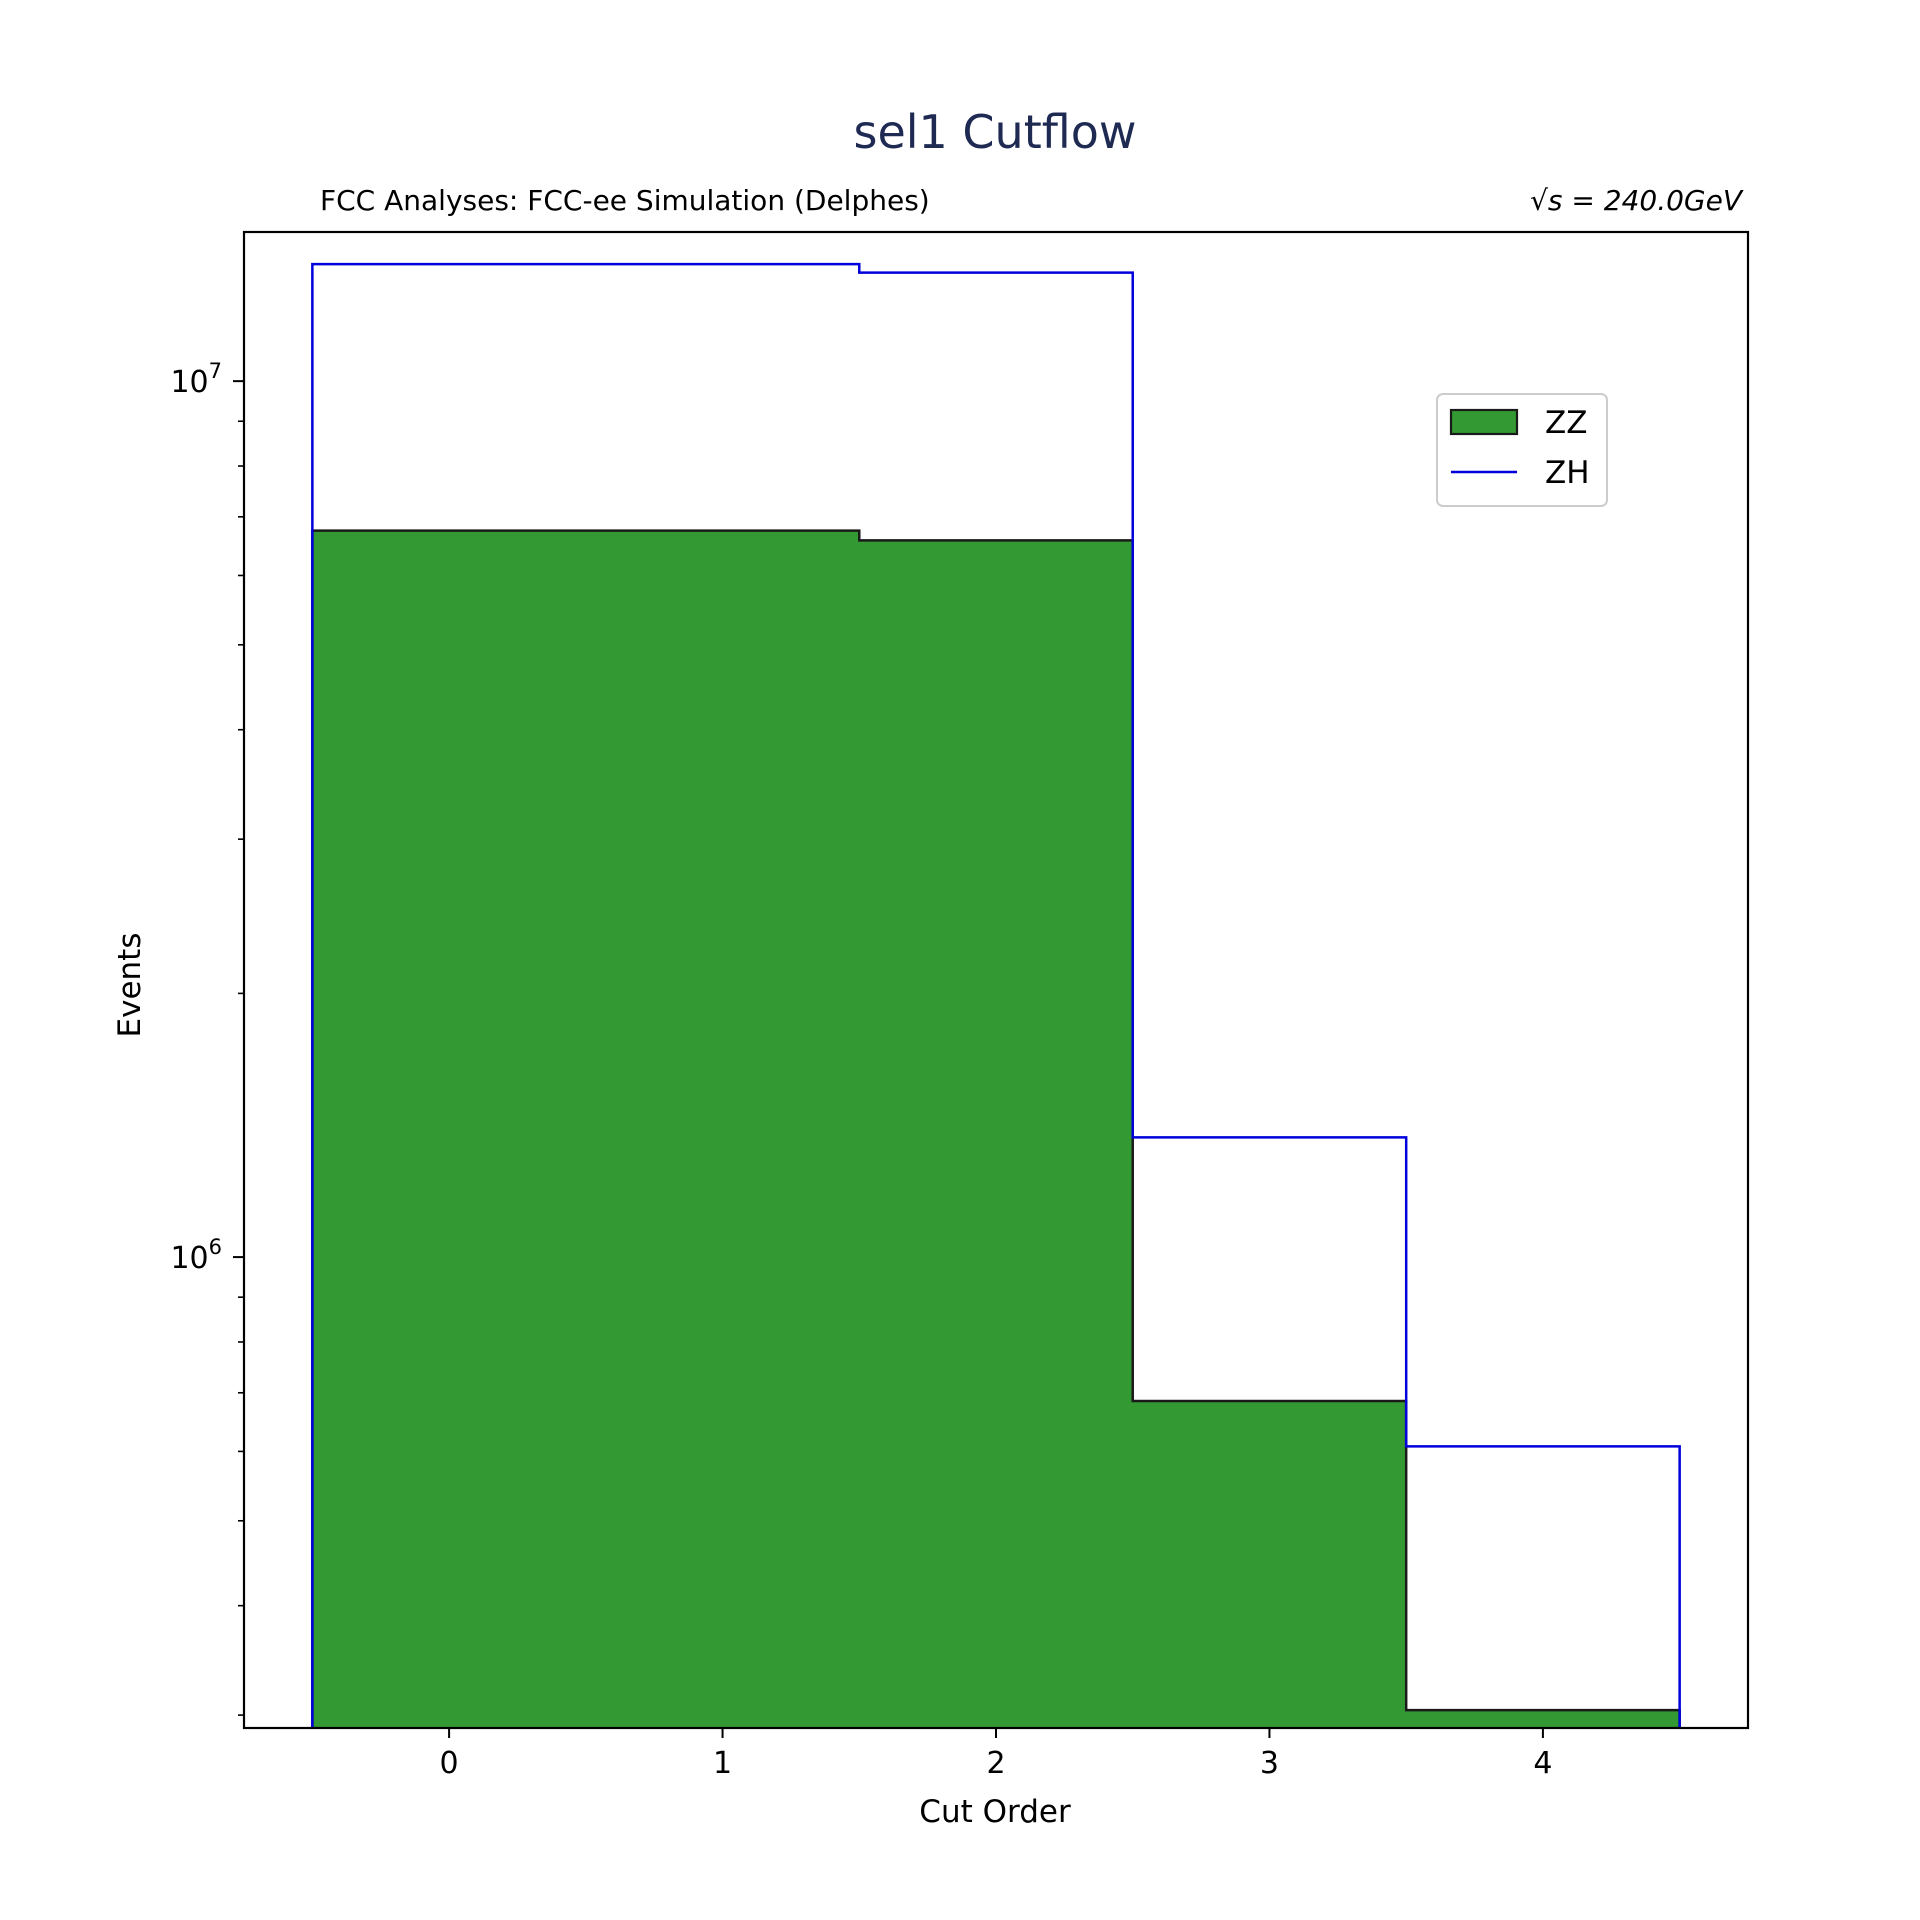  What do you see at coordinates (995, 1763) in the screenshot?
I see `x-tick-label-2: 2` at bounding box center [995, 1763].